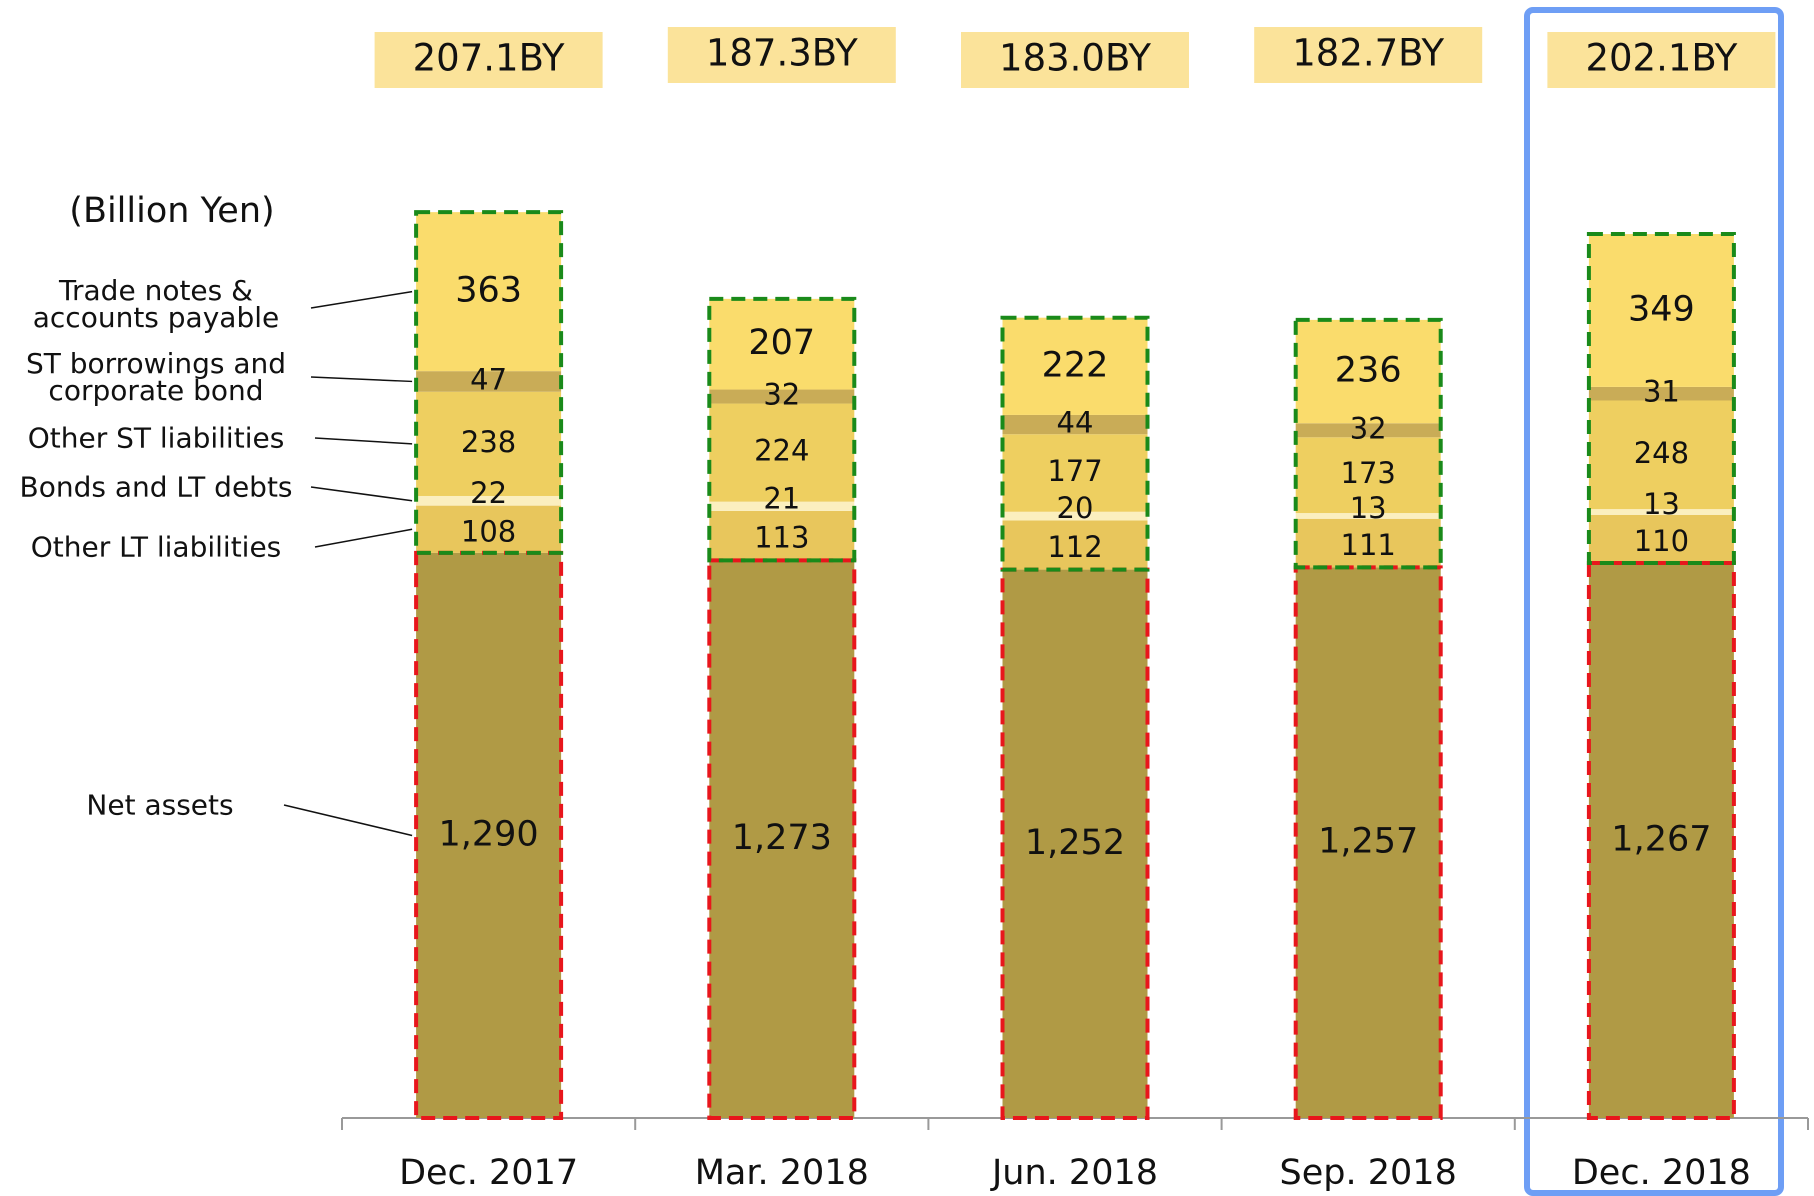 The image size is (1814, 1196). I want to click on data-label: 248, so click(1661, 453).